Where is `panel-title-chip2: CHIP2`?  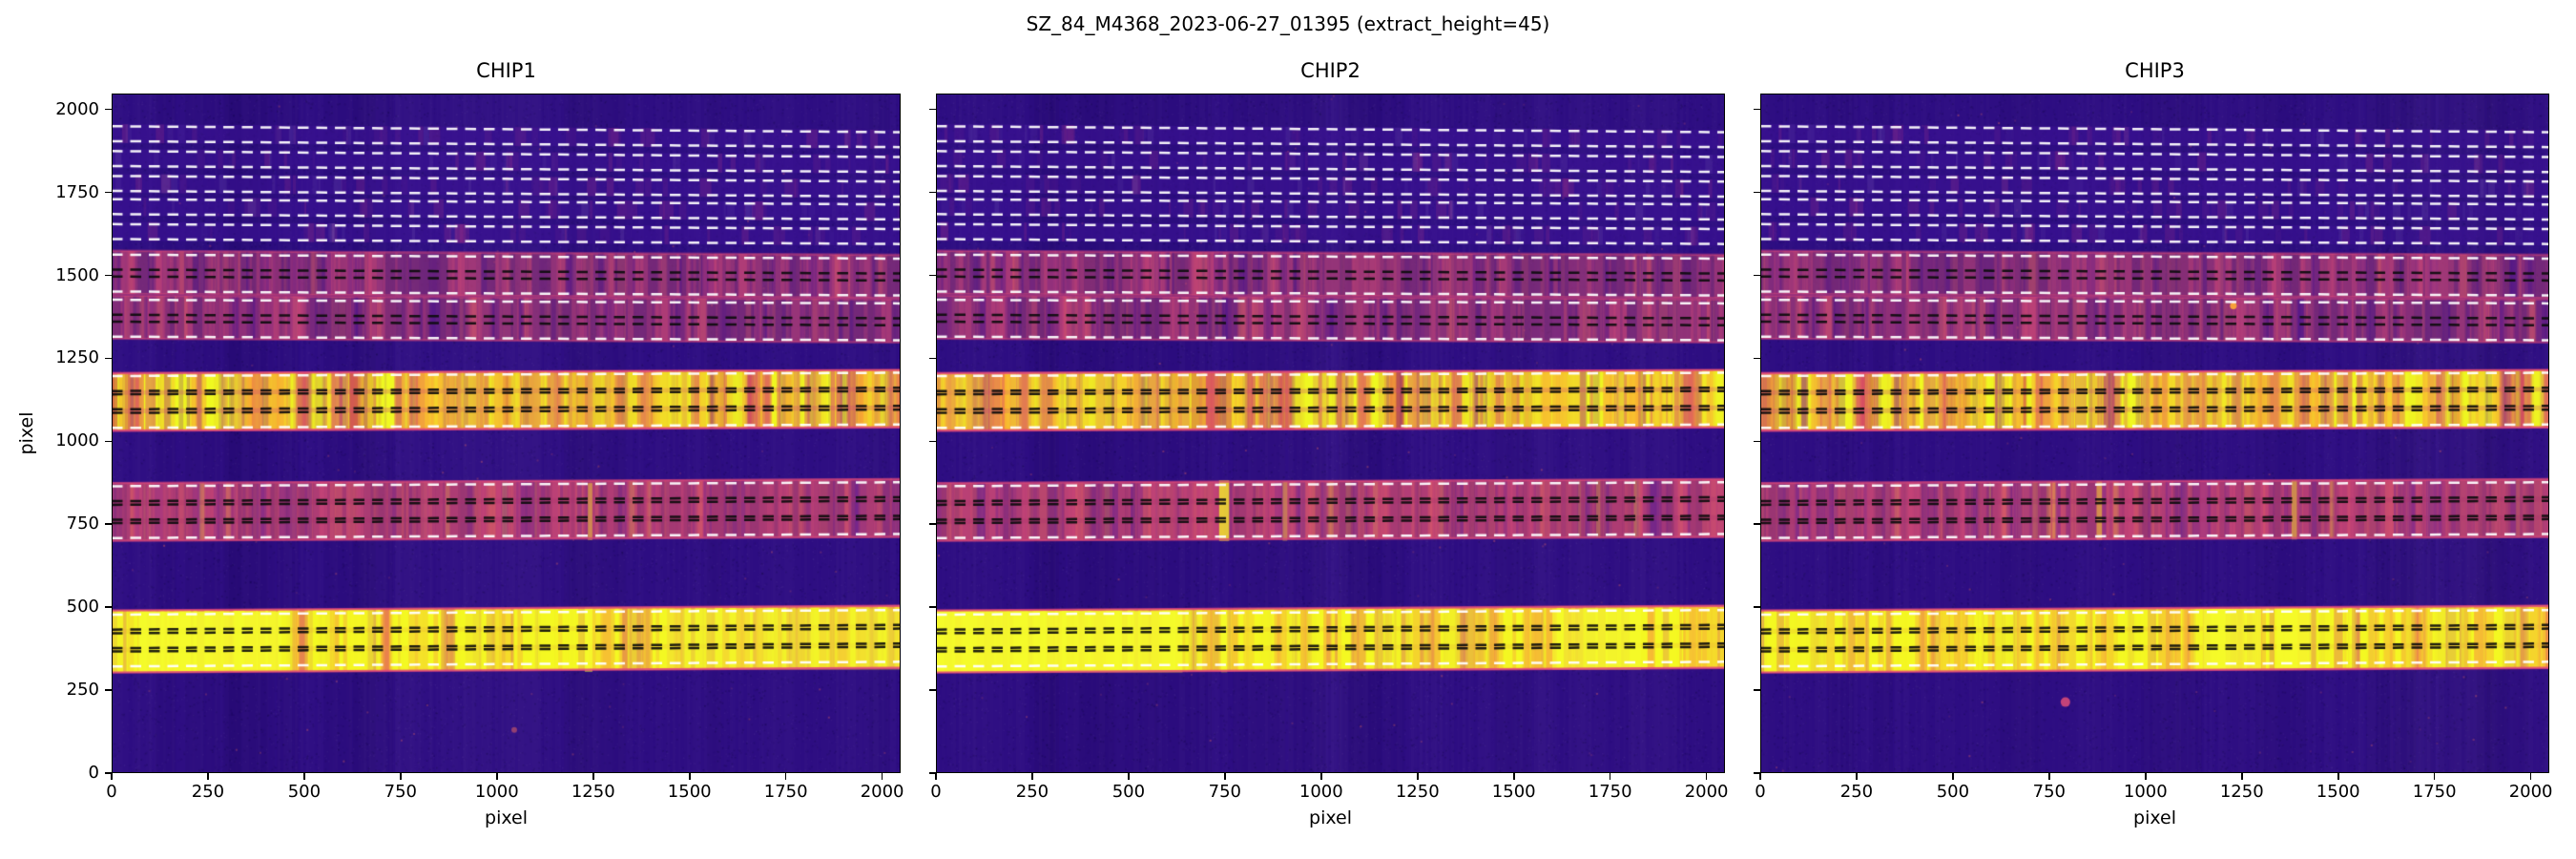 panel-title-chip2: CHIP2 is located at coordinates (1330, 70).